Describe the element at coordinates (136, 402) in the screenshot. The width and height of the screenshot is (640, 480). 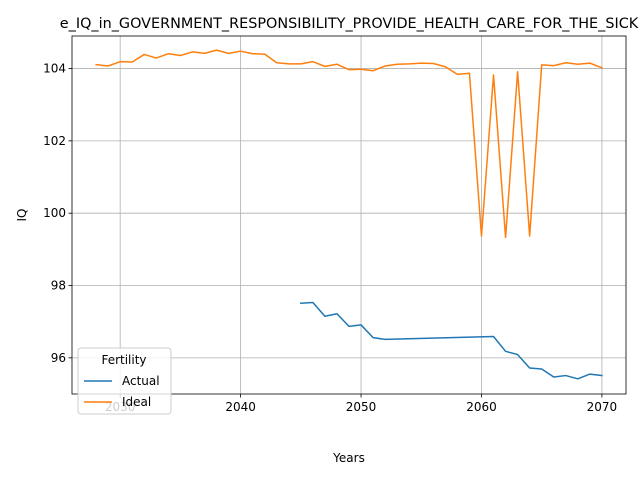
I see `legend-label-ideal: Ideal` at that location.